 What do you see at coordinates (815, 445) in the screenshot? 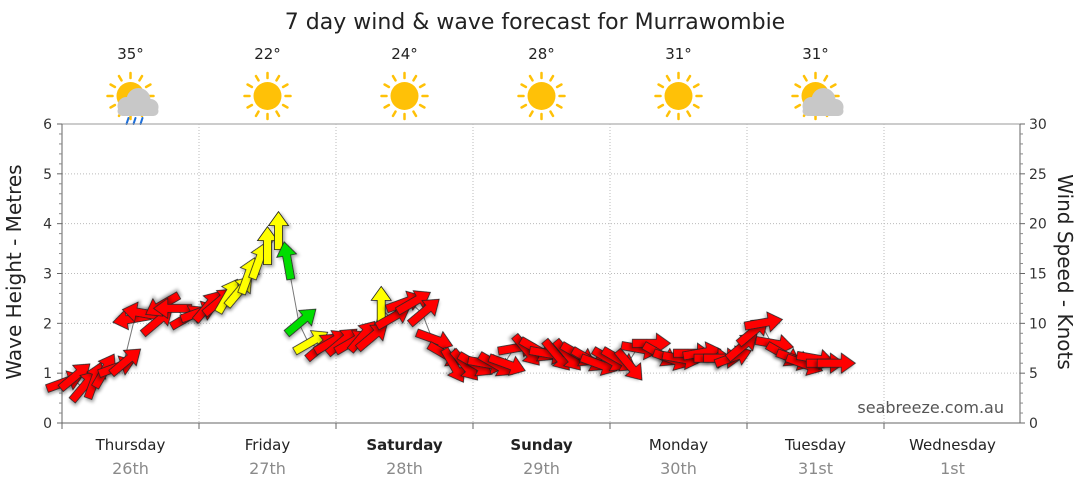
I see `day-name-label: Tuesday` at bounding box center [815, 445].